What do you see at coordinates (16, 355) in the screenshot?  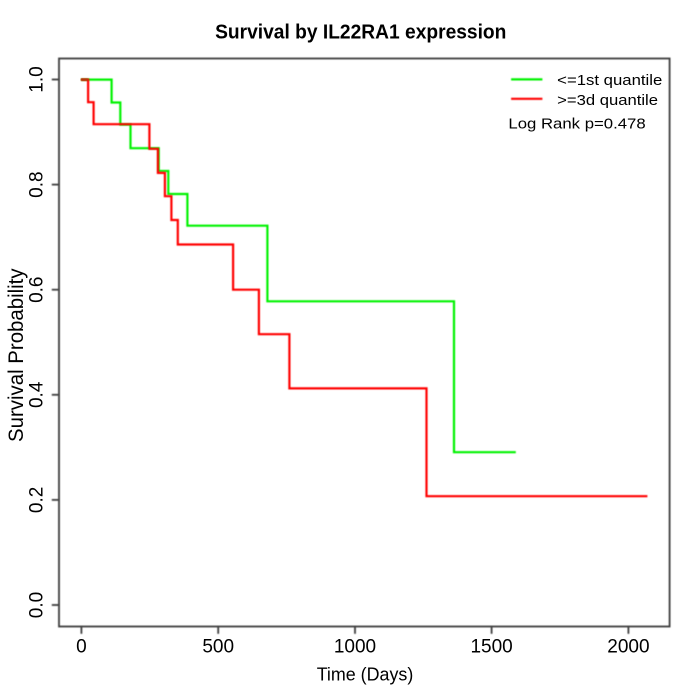 I see `svg-text: Survival Probability` at bounding box center [16, 355].